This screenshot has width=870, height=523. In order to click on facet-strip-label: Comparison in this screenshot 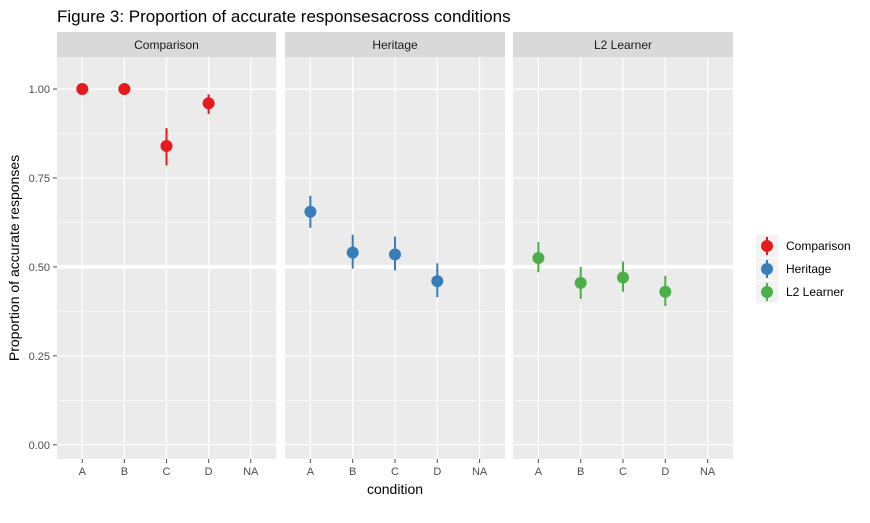, I will do `click(166, 45)`.